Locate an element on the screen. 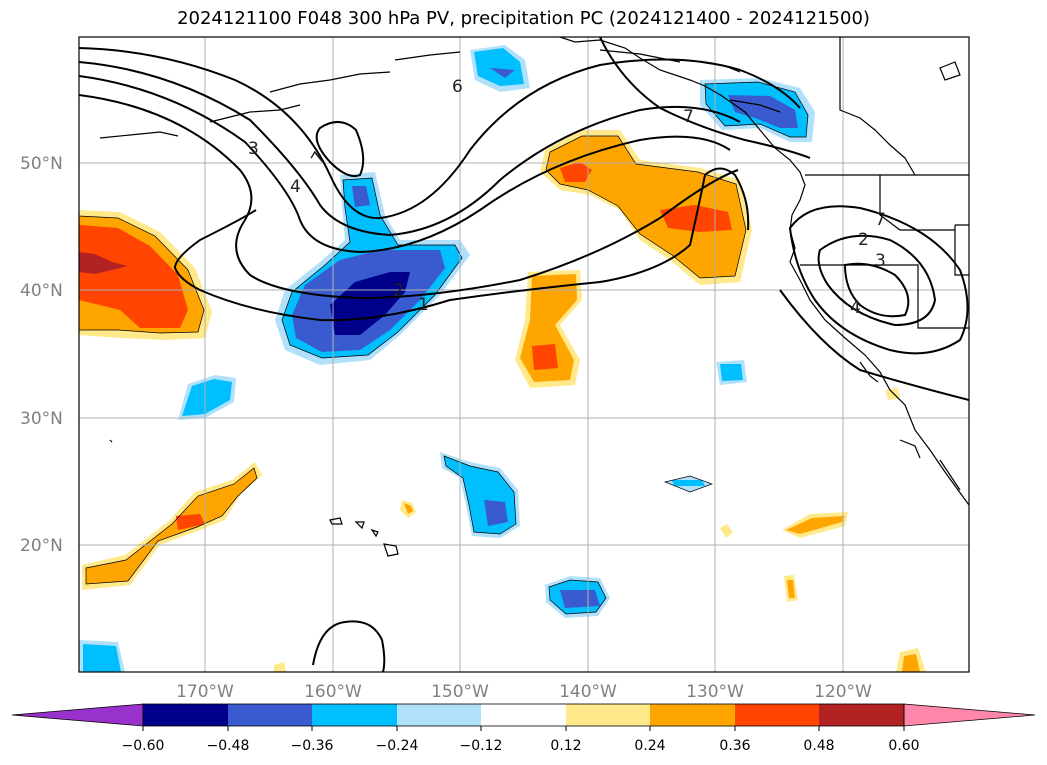  colorbar-extend-right is located at coordinates (969, 715).